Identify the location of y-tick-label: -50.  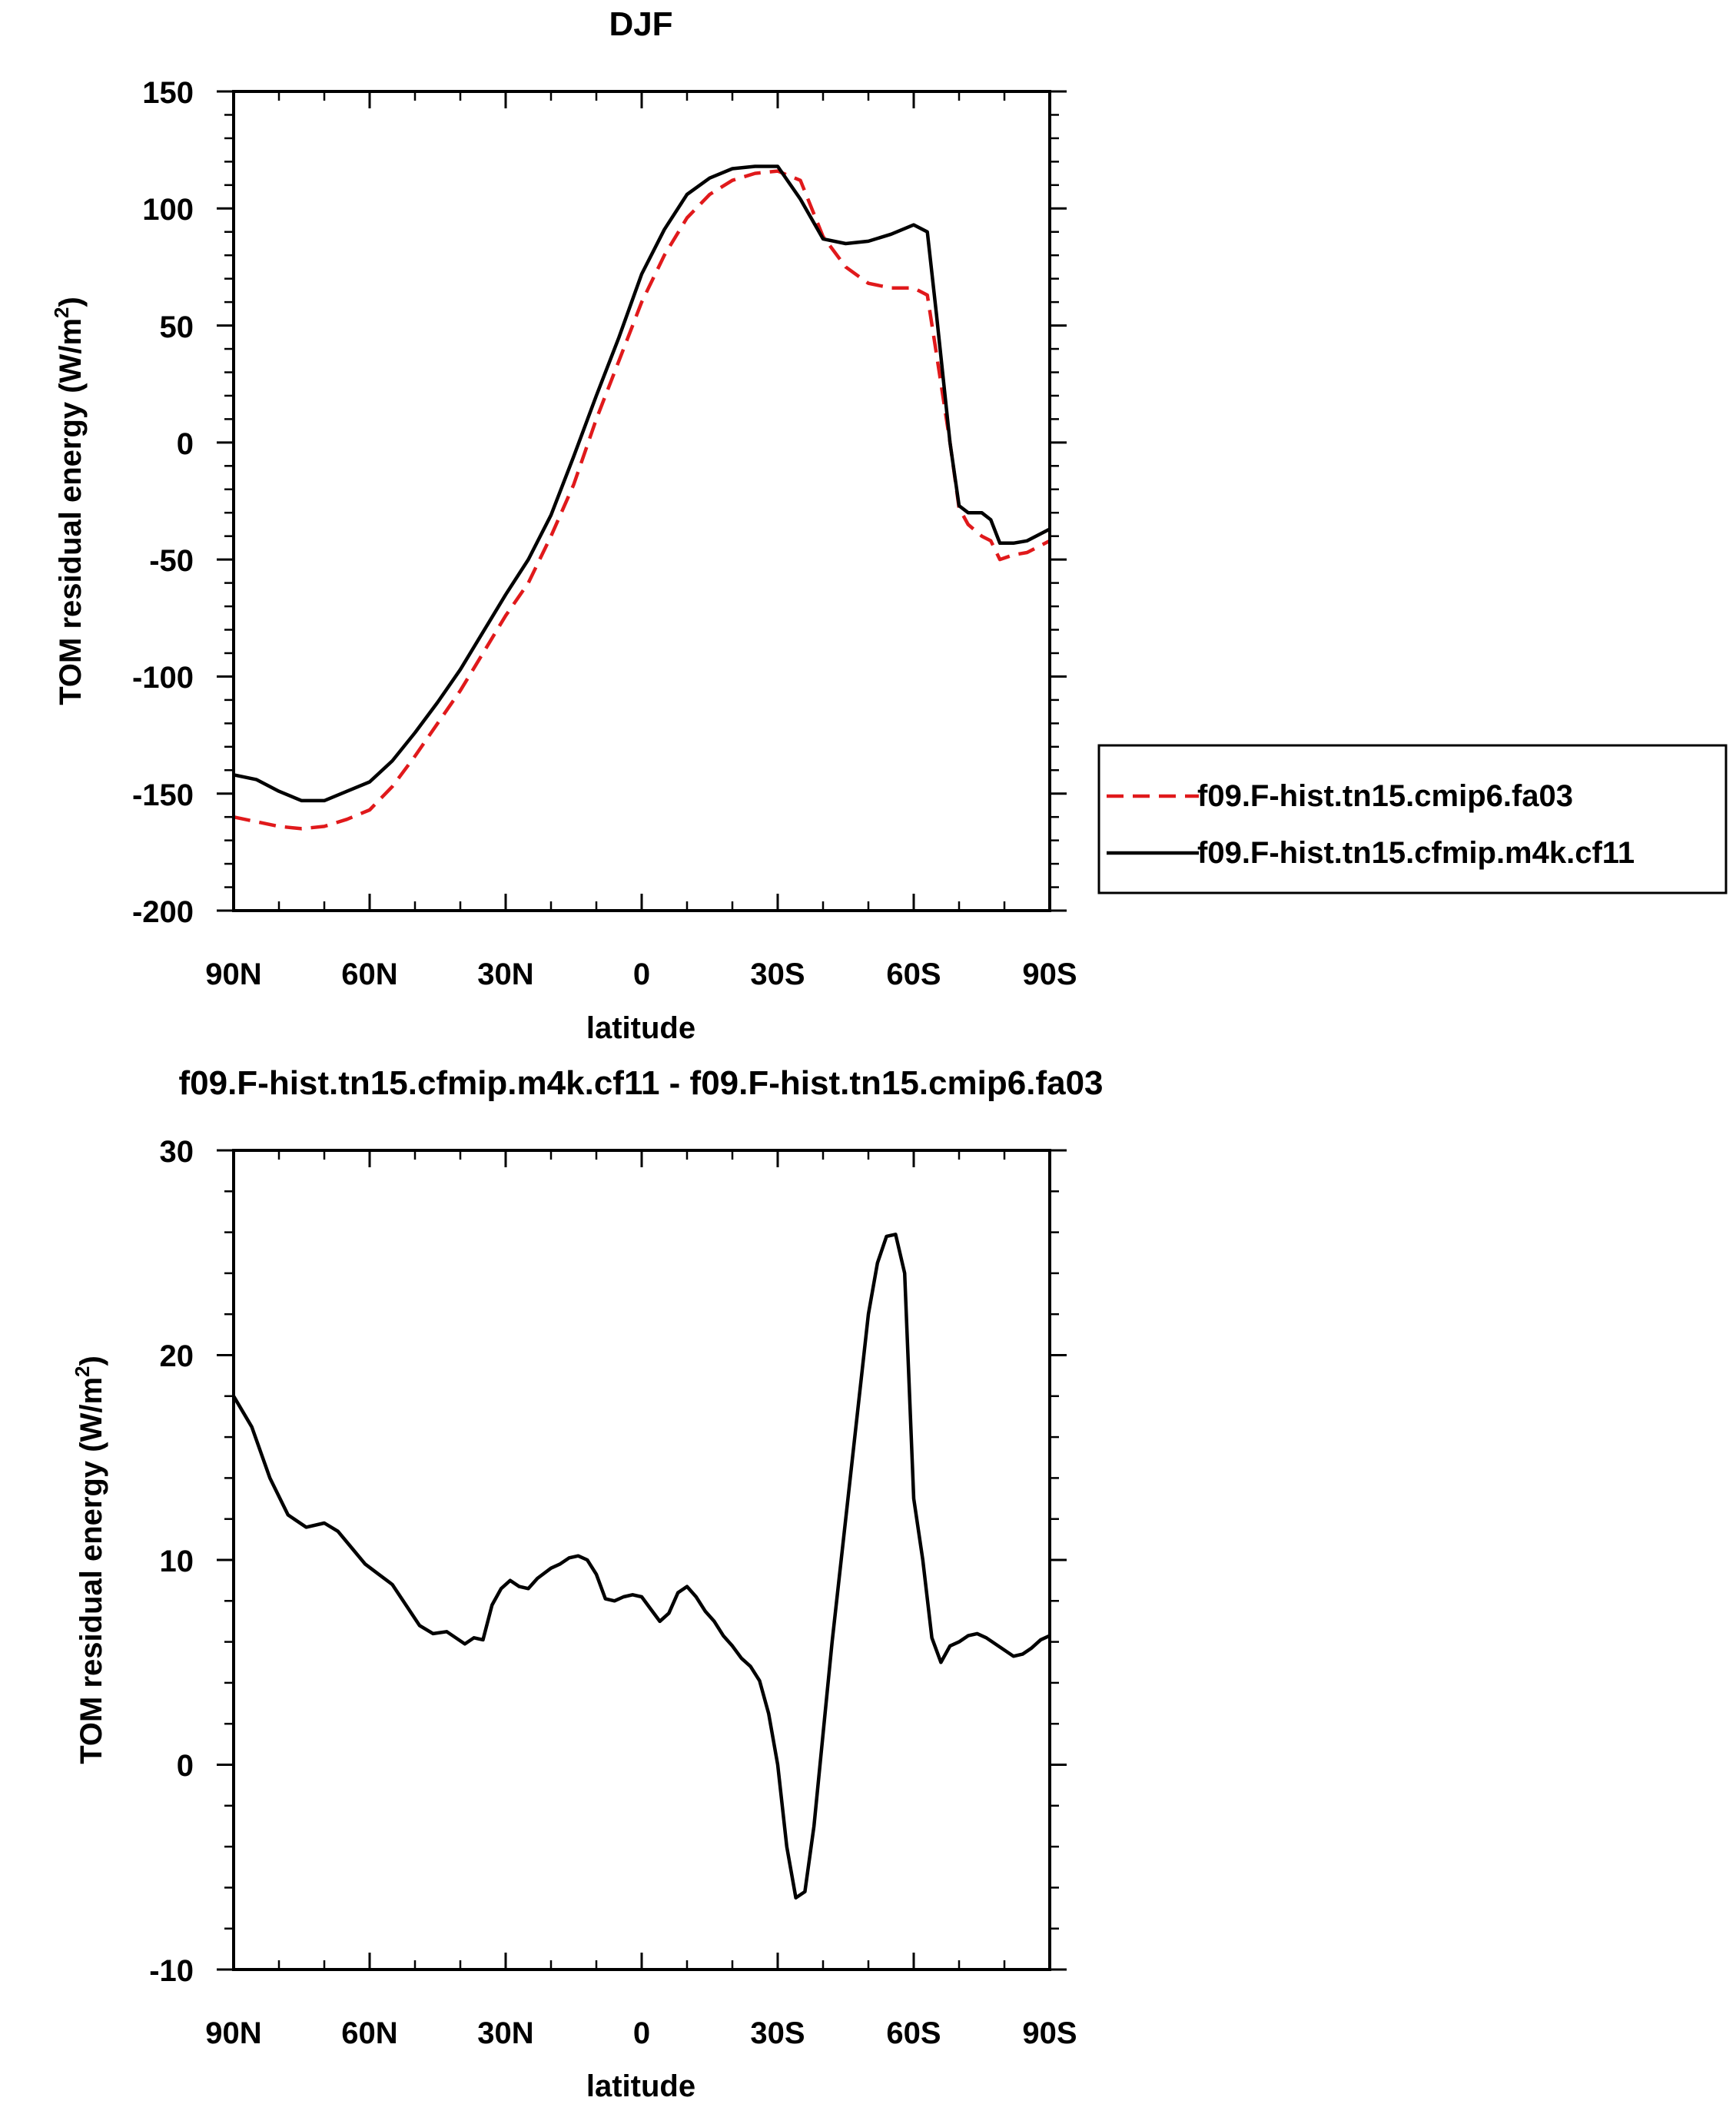
(172, 561).